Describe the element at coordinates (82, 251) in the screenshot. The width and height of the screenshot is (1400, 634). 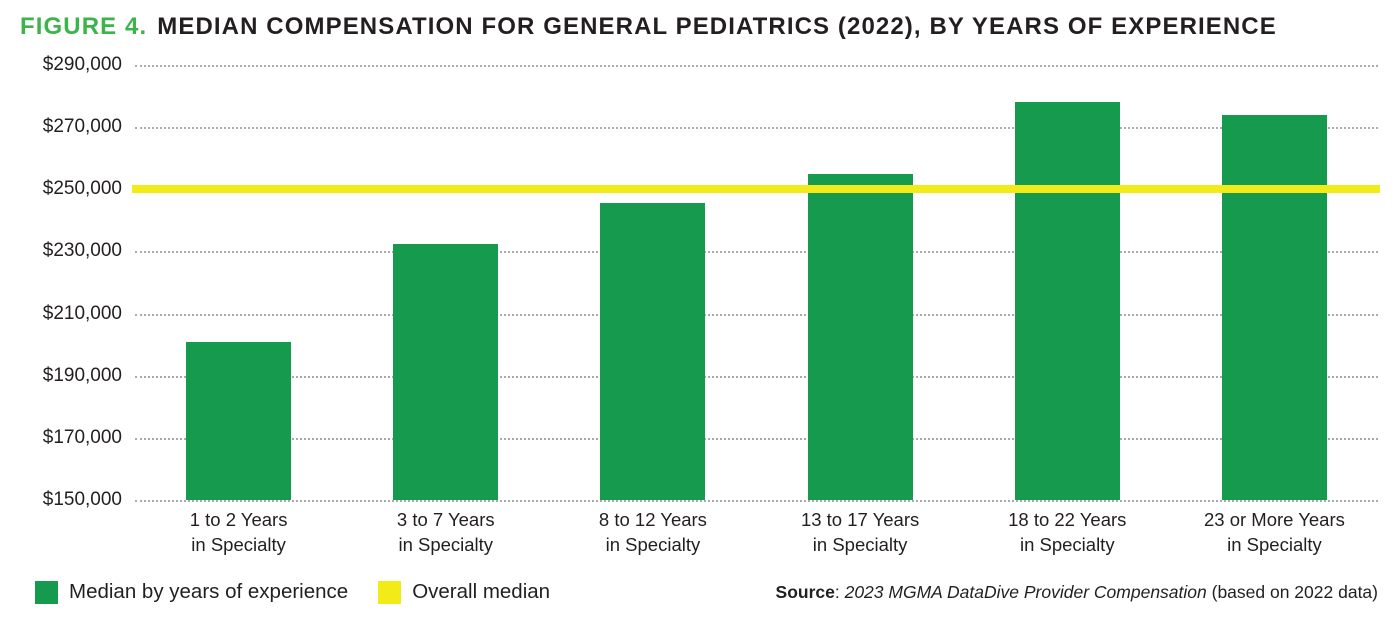
I see `y-tick-label: $230,000` at that location.